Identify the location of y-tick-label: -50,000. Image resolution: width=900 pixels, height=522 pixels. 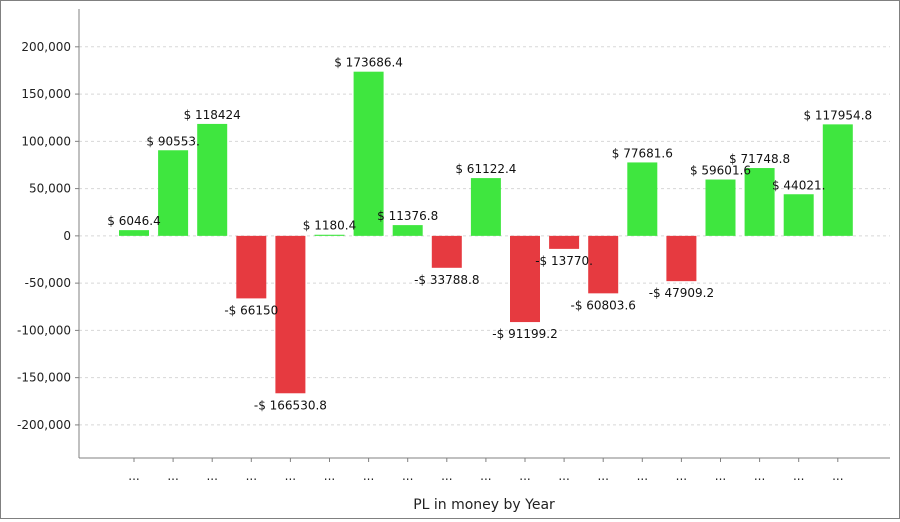
(48, 283).